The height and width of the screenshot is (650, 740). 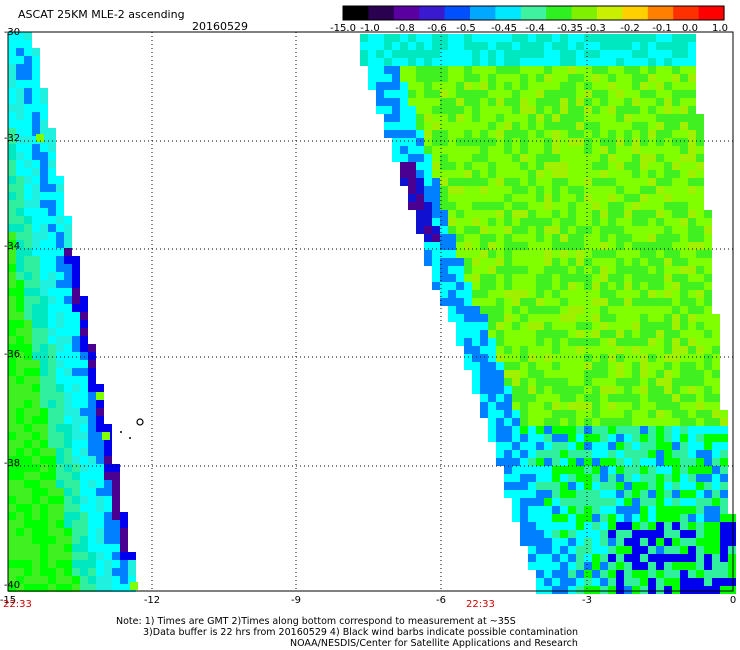 I want to click on x-tick-label: -3, so click(x=587, y=600).